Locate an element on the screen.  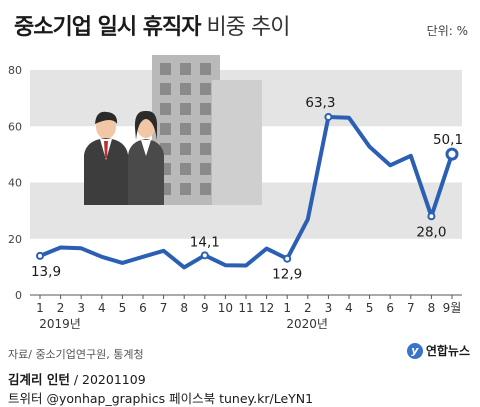
building-windows is located at coordinates (185, 129).